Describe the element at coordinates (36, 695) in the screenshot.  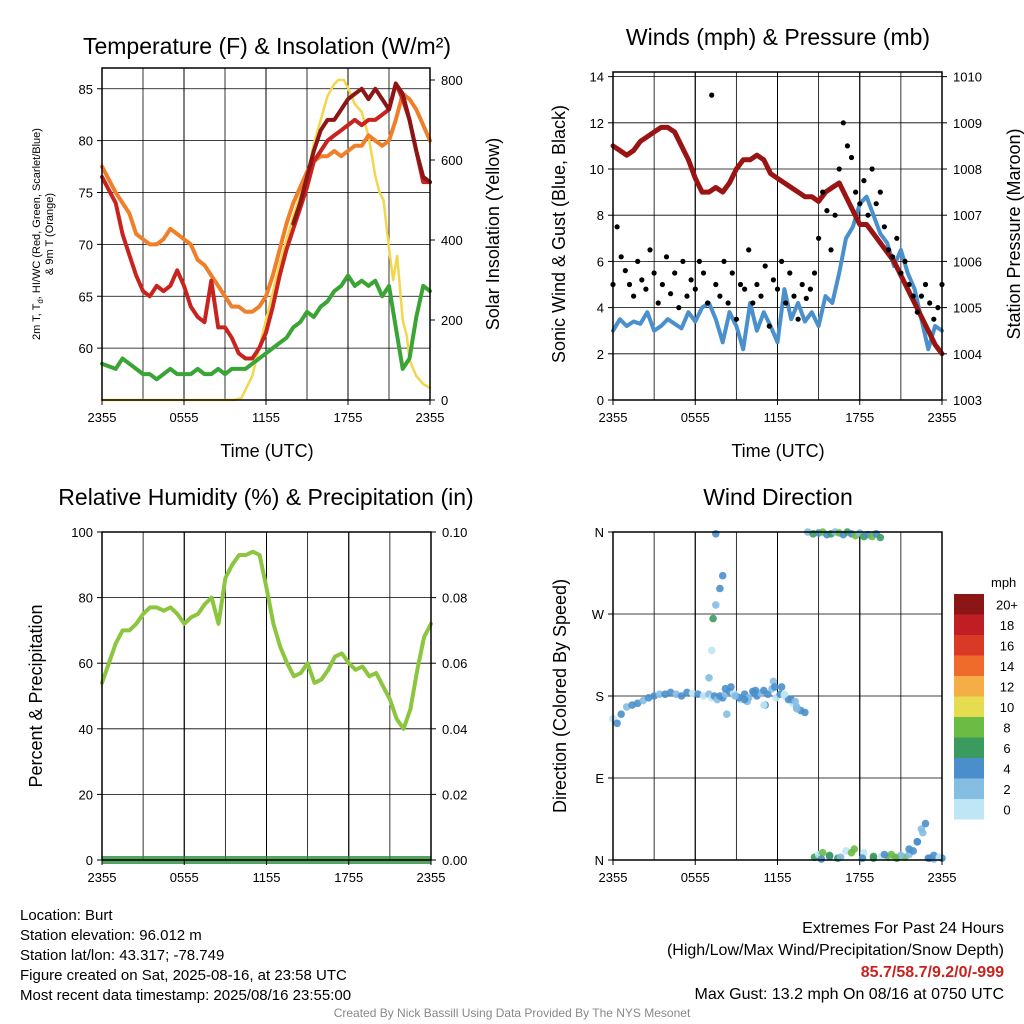
I see `humidity-ylabel: Percent & Precipitation` at that location.